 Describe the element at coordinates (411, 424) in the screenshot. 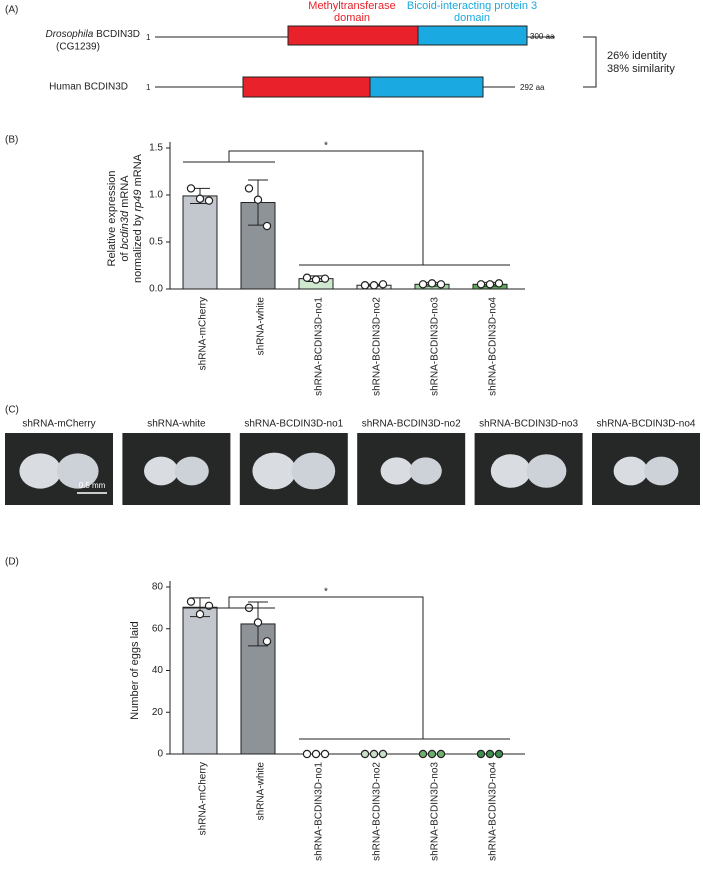

I see `image-label: shRNA-BCDIN3D-no2` at that location.